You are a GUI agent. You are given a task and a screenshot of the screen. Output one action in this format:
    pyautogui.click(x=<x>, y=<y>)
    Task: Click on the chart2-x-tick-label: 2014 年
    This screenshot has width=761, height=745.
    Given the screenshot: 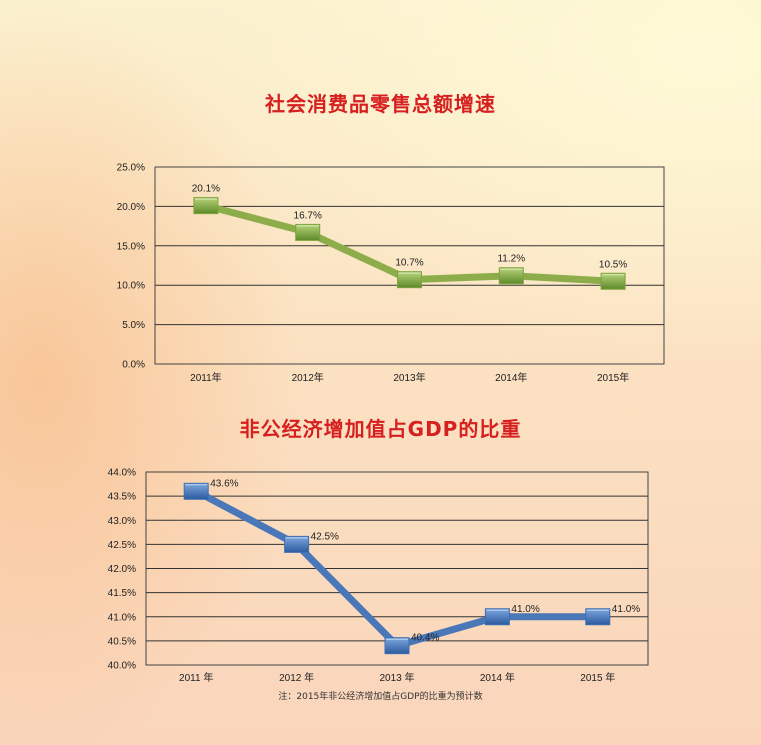 What is the action you would take?
    pyautogui.click(x=497, y=677)
    